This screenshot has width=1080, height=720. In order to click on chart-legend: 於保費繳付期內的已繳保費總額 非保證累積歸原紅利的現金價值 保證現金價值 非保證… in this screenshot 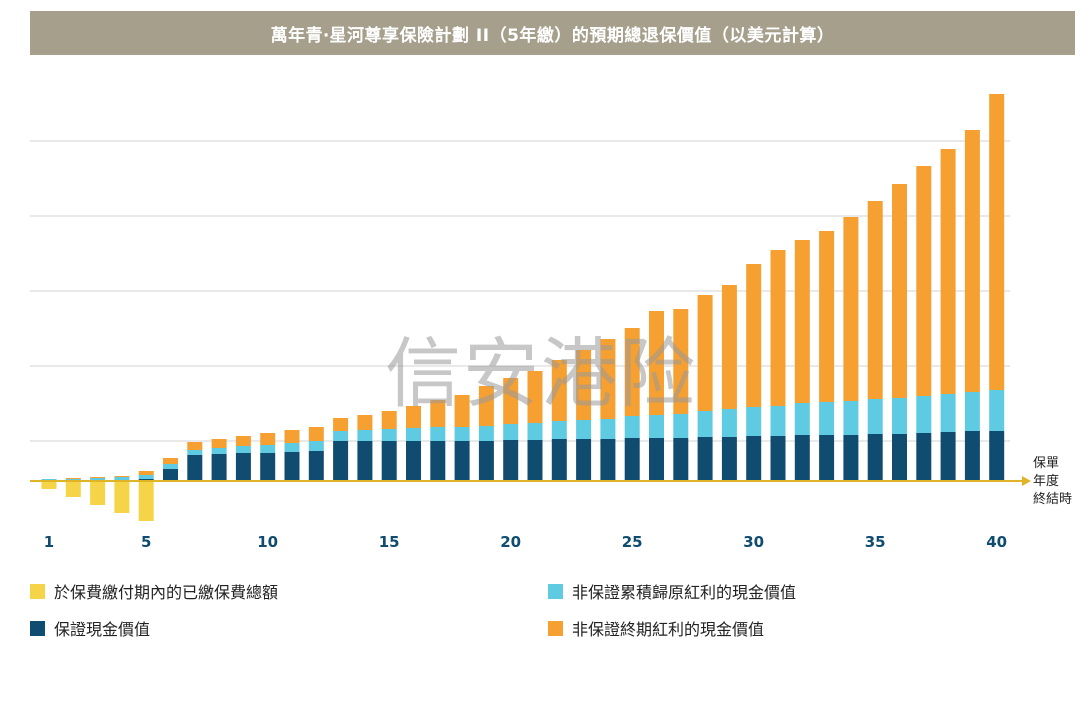, I will do `click(530, 610)`.